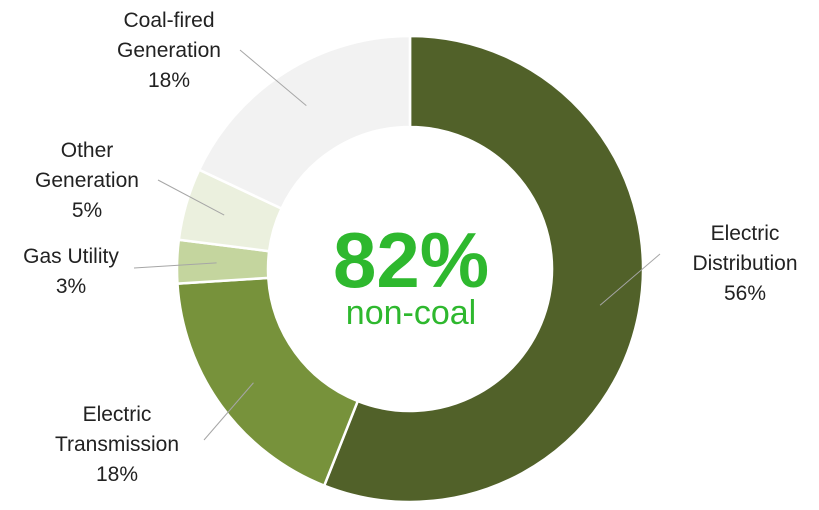  I want to click on label-percent: 5%, so click(87, 210).